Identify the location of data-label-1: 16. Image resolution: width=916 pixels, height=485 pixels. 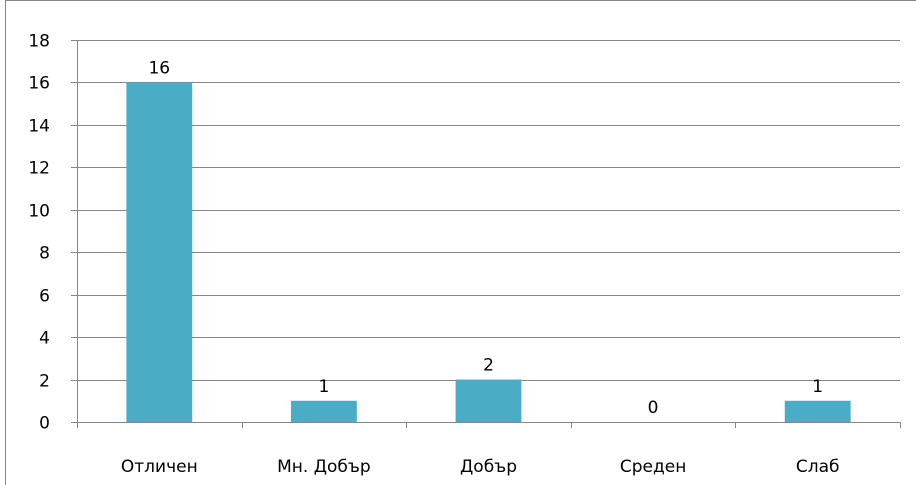
(159, 68).